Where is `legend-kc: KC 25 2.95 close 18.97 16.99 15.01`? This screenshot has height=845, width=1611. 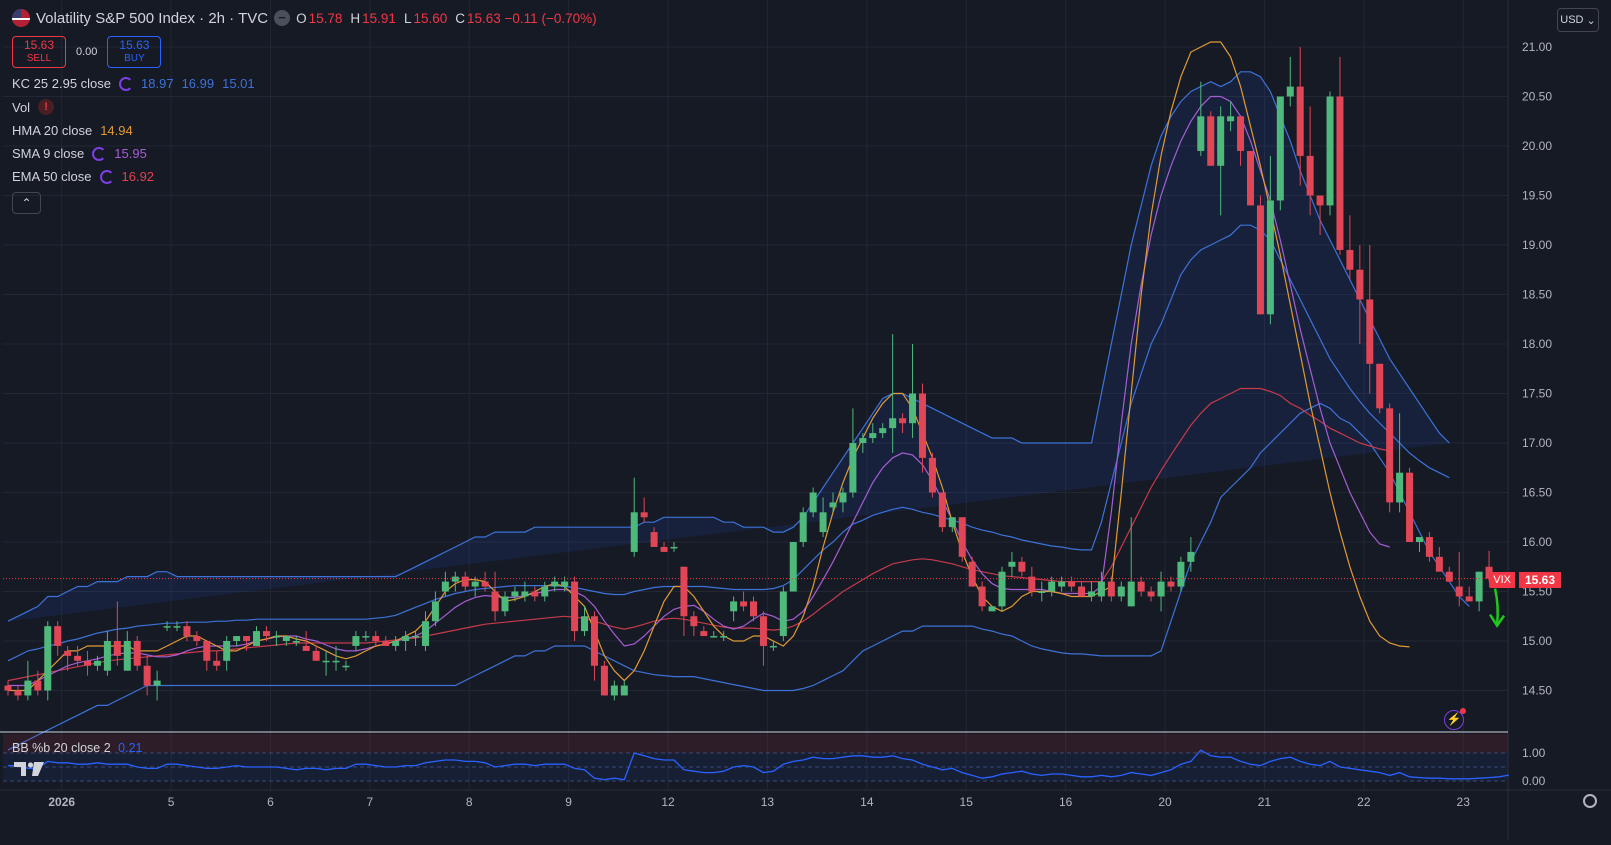 legend-kc: KC 25 2.95 close 18.97 16.99 15.01 is located at coordinates (133, 83).